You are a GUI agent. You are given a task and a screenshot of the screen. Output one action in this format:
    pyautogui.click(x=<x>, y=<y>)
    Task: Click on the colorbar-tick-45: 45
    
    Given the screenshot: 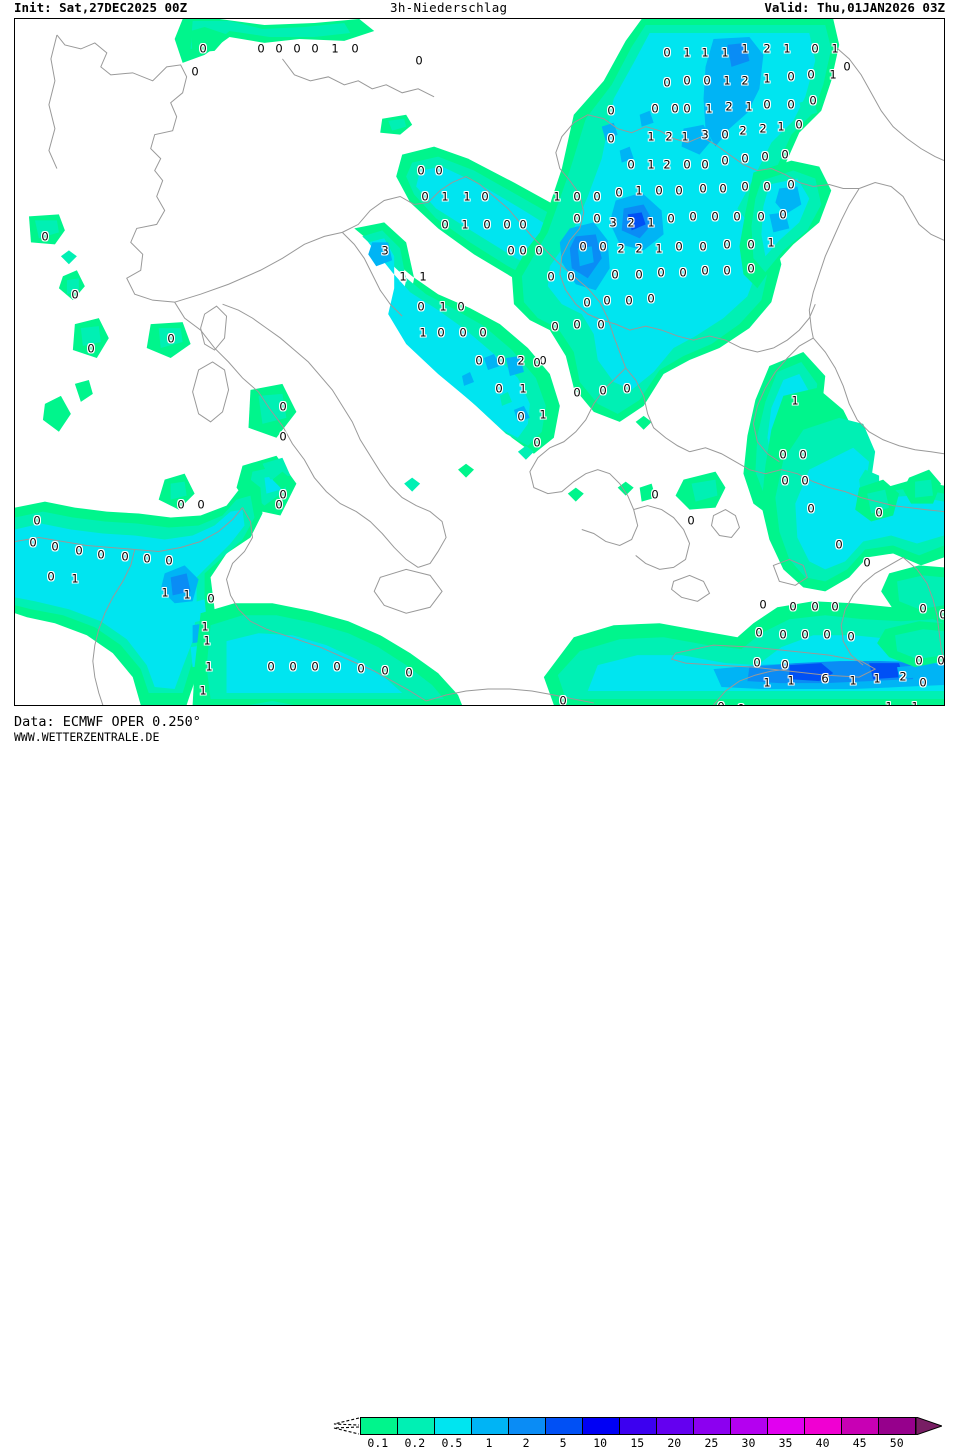 What is the action you would take?
    pyautogui.click(x=859, y=1443)
    